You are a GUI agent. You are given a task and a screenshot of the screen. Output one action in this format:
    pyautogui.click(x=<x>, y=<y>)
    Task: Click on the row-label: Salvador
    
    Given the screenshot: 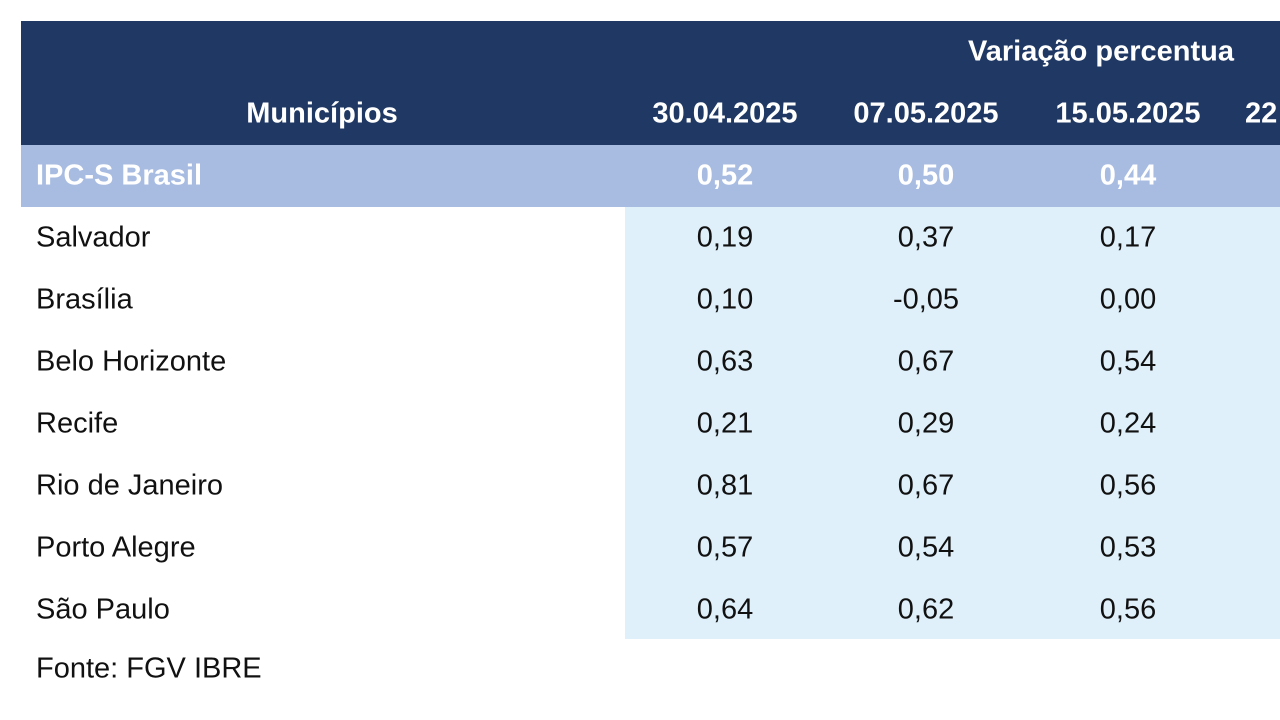 What is the action you would take?
    pyautogui.click(x=93, y=237)
    